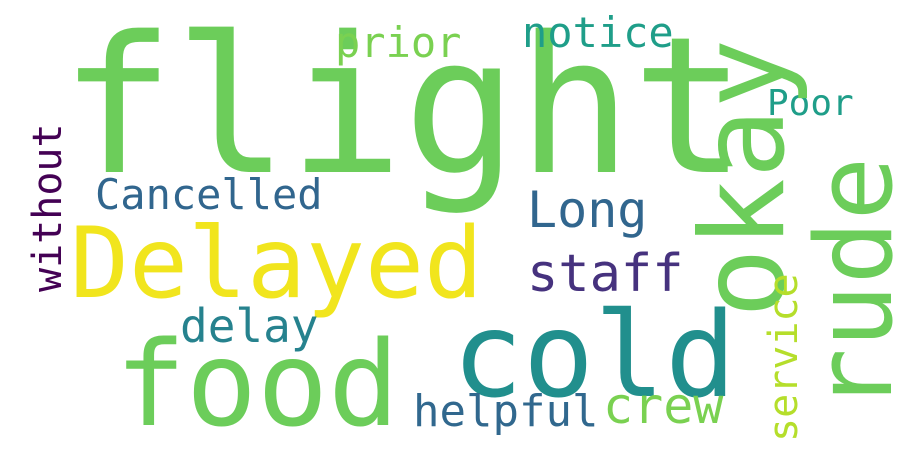  Describe the element at coordinates (598, 32) in the screenshot. I see `word-notice: notice` at that location.